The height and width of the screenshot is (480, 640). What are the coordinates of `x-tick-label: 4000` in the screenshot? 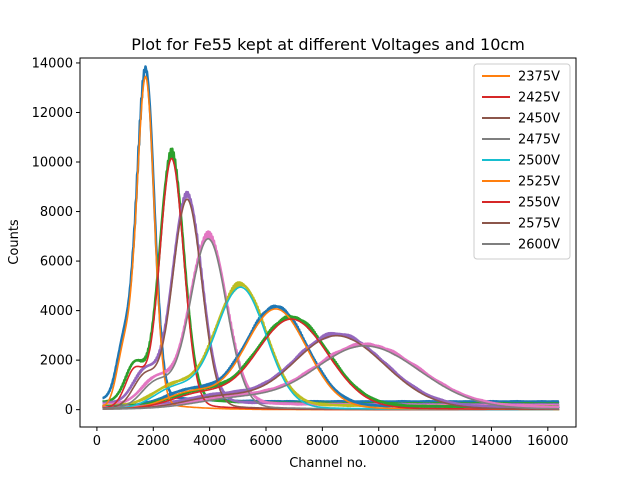 It's located at (209, 441).